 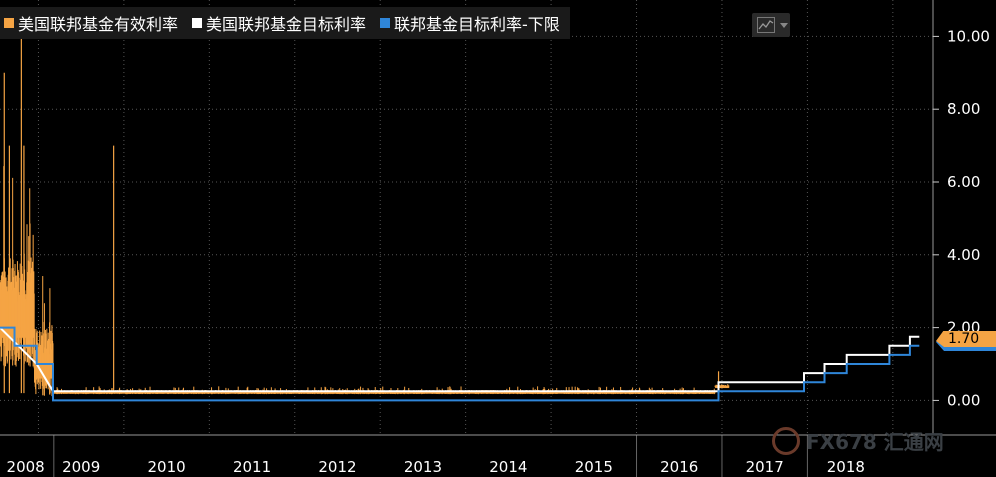 What do you see at coordinates (594, 467) in the screenshot?
I see `x-tick-label: 2015` at bounding box center [594, 467].